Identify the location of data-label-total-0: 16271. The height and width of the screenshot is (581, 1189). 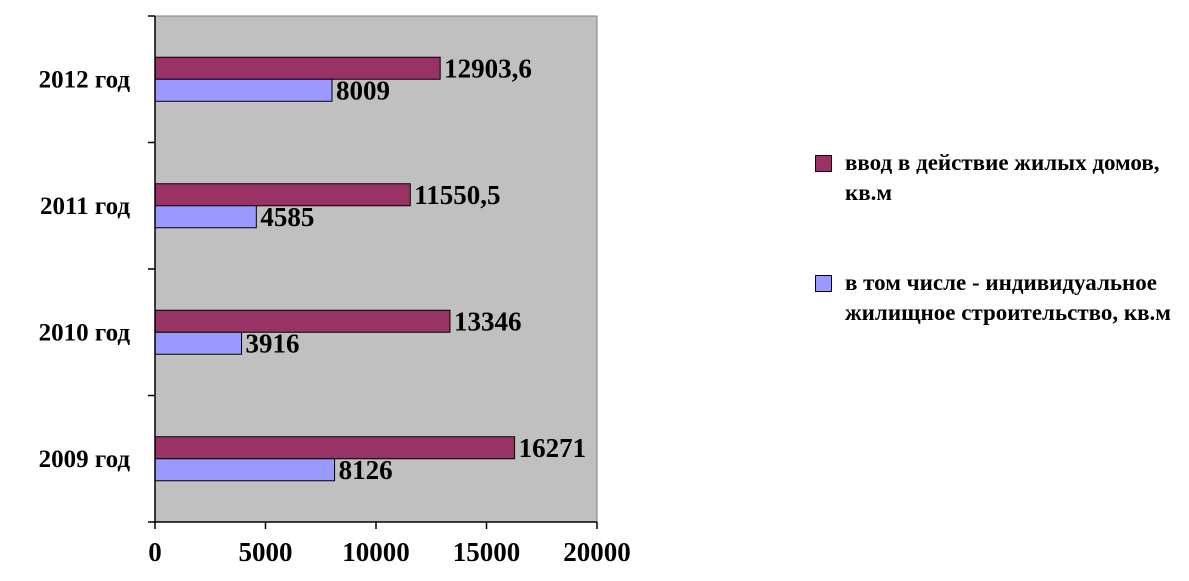
(553, 448).